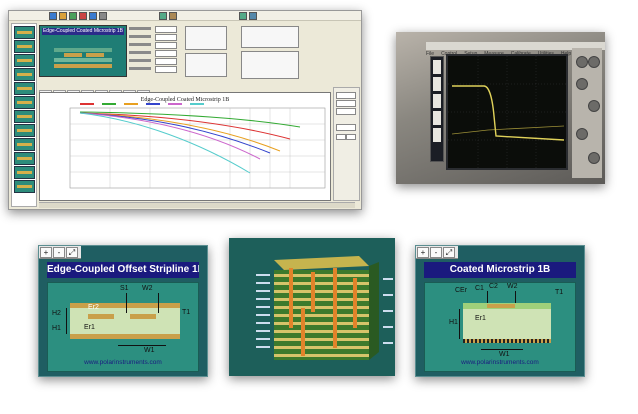 The image size is (638, 414). Describe the element at coordinates (437, 109) in the screenshot. I see `scope-side-buttons` at that location.